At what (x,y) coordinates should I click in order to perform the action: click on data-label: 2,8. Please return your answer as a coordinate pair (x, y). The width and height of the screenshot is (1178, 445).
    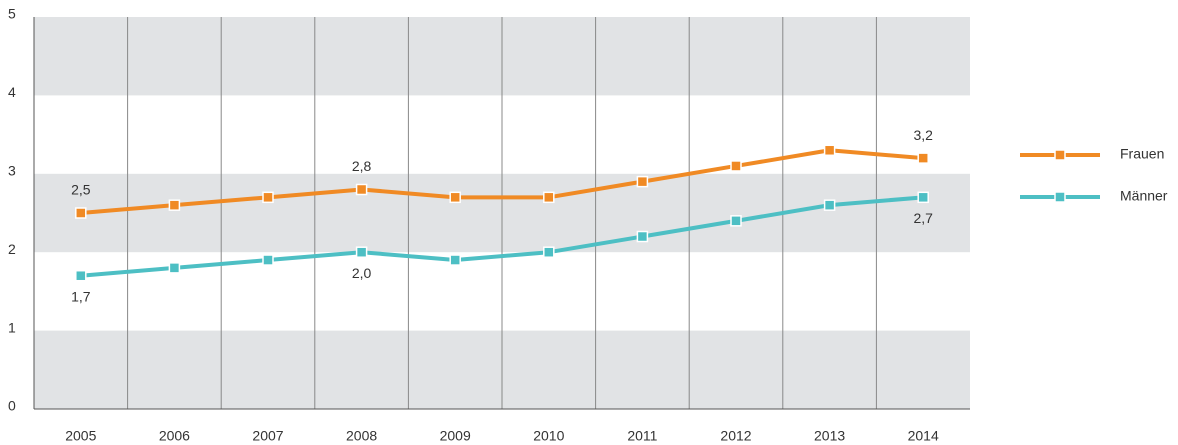
    Looking at the image, I should click on (362, 166).